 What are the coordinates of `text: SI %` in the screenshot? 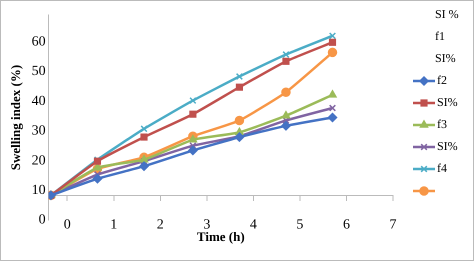 It's located at (447, 14).